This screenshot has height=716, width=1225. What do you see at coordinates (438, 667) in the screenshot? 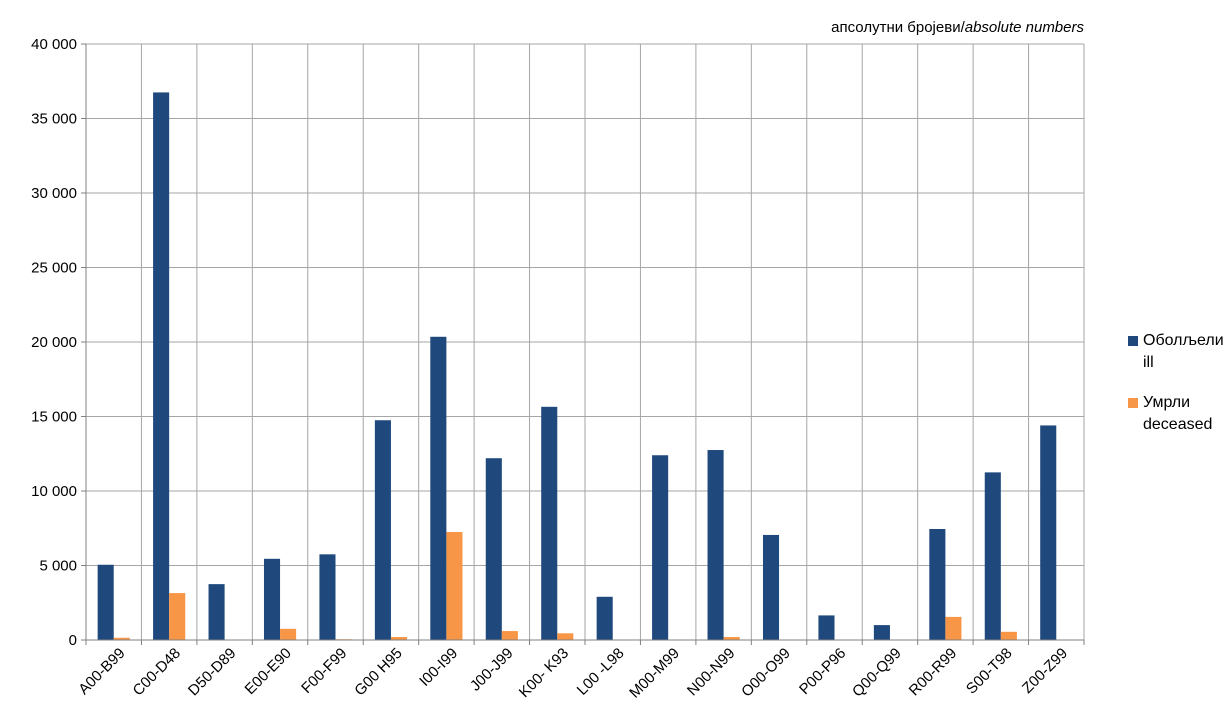
I see `x-tick-label: I00-I99` at bounding box center [438, 667].